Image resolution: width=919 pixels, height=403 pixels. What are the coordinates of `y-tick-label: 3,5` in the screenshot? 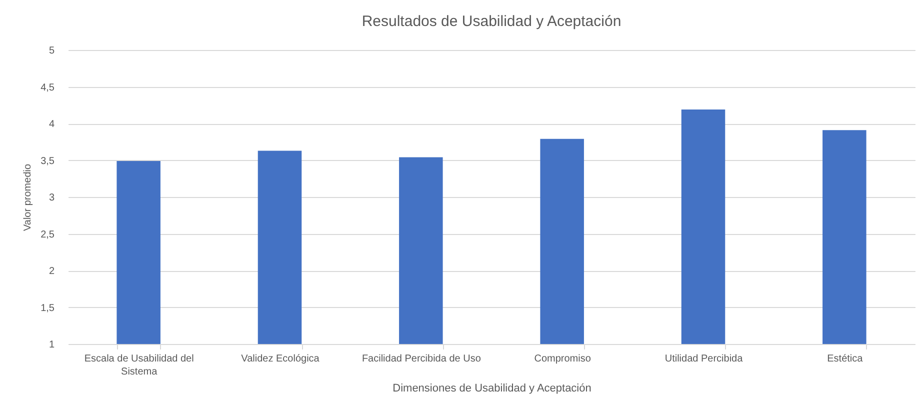 It's located at (47, 161).